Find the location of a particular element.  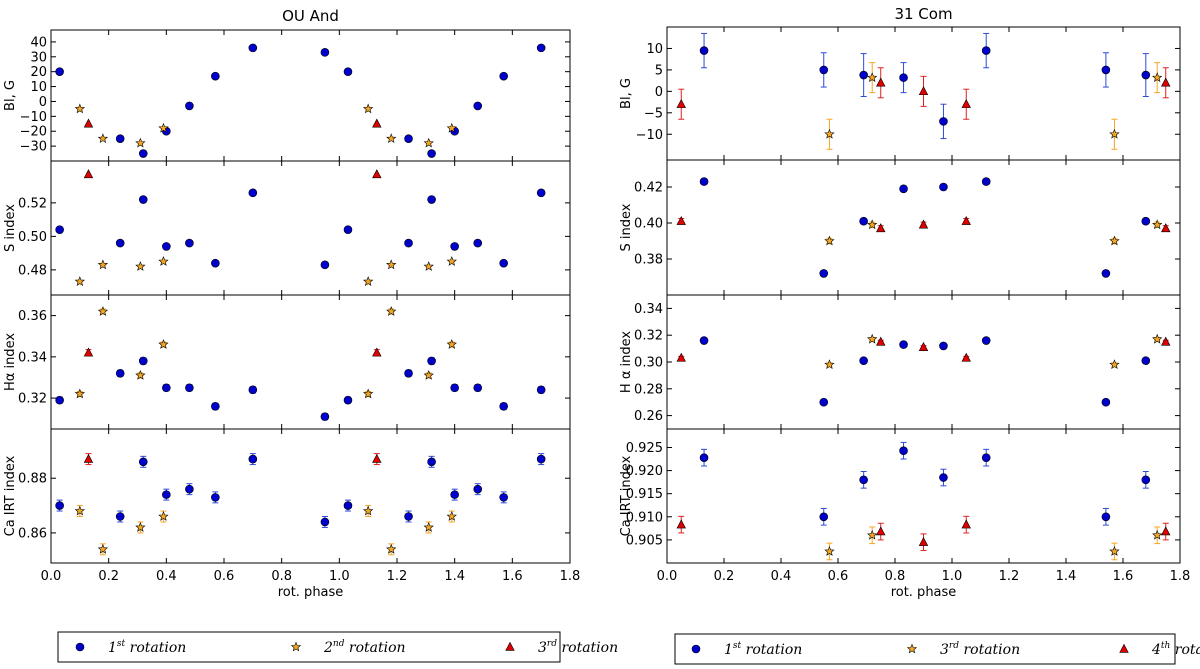

y-tick-label: 0.32 is located at coordinates (32, 399).